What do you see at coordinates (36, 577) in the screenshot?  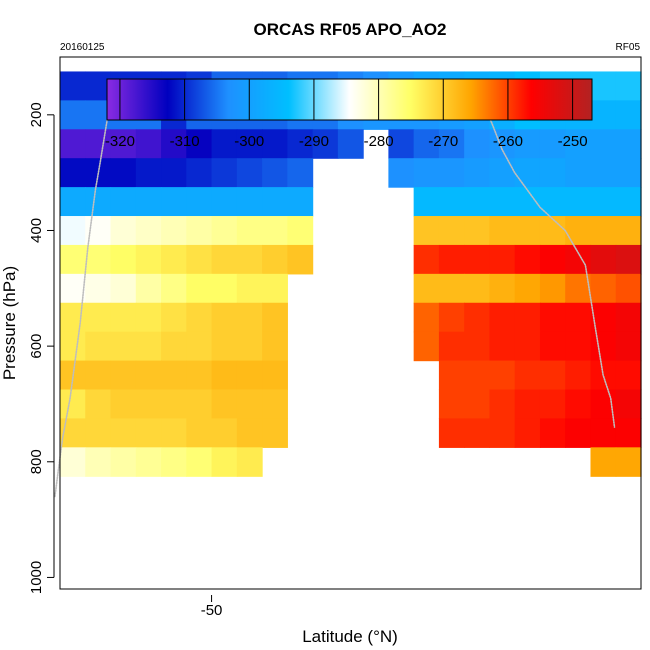 I see `y-tick-label: 1000` at bounding box center [36, 577].